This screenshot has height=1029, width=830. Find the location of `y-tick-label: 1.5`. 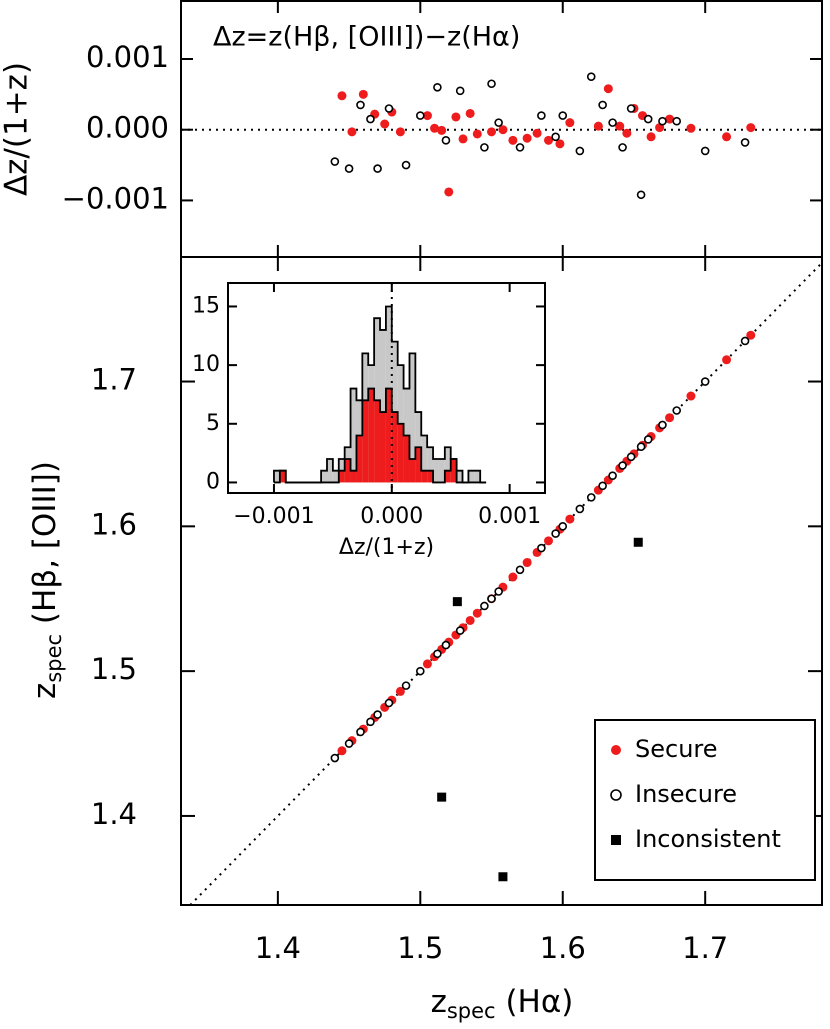

y-tick-label: 1.5 is located at coordinates (114, 669).